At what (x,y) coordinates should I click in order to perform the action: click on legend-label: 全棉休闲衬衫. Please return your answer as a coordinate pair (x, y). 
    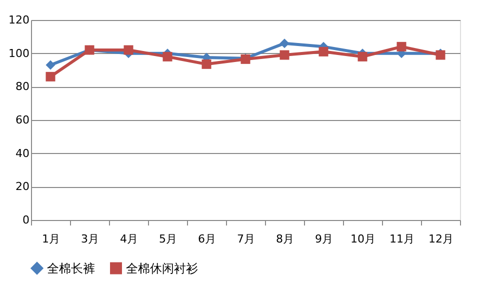
    Looking at the image, I should click on (162, 268).